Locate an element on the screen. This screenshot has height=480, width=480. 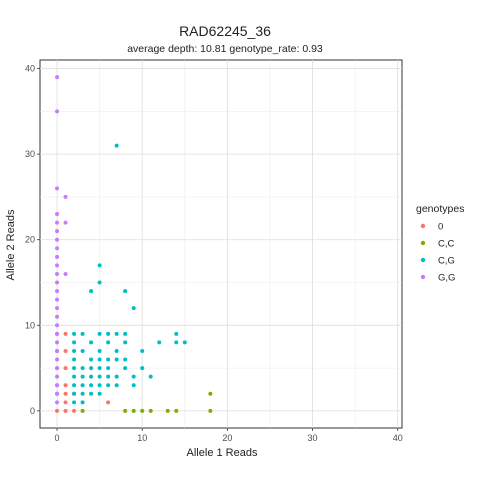
x-tick-label: 20 is located at coordinates (227, 438).